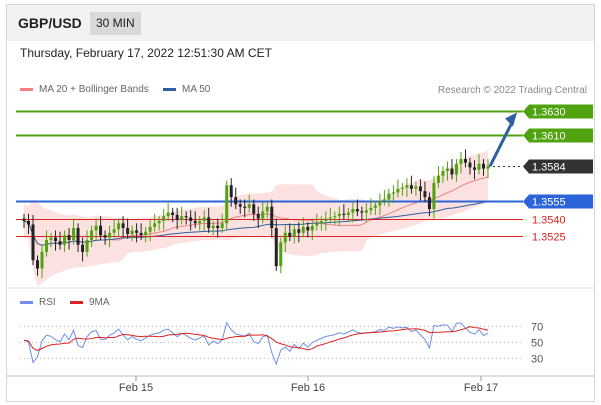 This screenshot has width=601, height=405. I want to click on timeframe-badge: 30 MIN, so click(115, 23).